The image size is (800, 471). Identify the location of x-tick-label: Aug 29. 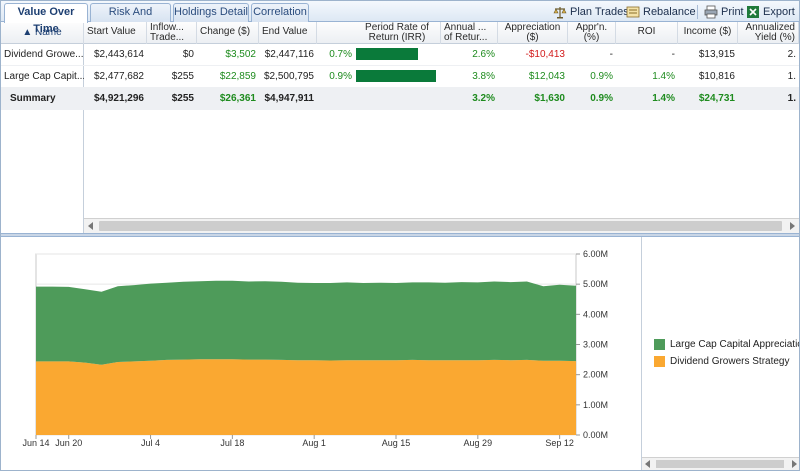
(478, 443).